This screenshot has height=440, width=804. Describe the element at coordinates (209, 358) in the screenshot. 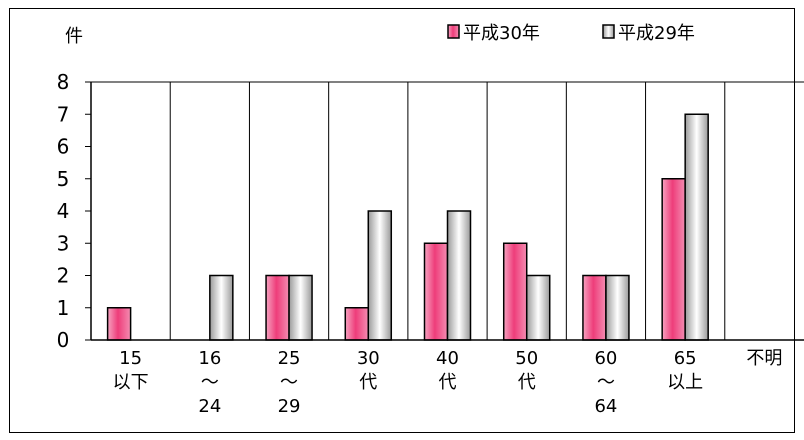

I see `x-tick-label: 16` at that location.